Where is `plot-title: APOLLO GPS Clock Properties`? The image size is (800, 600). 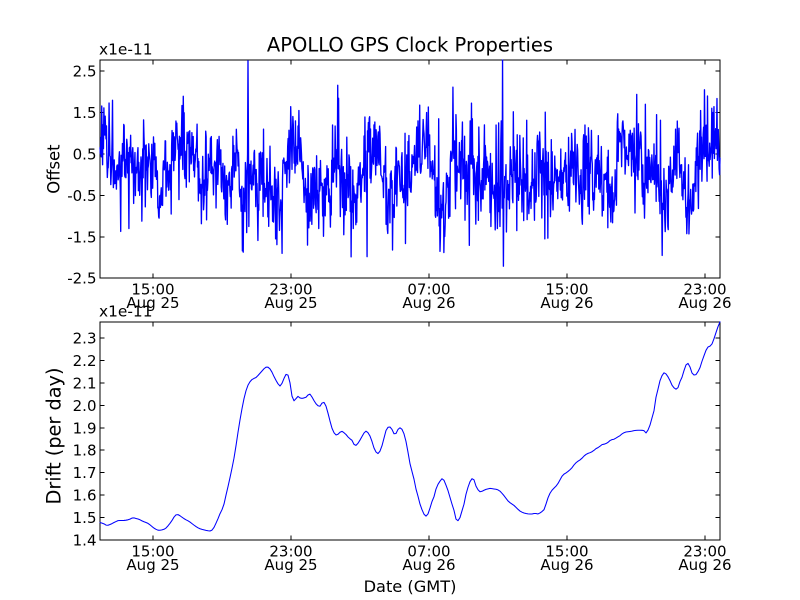
plot-title: APOLLO GPS Clock Properties is located at coordinates (410, 45).